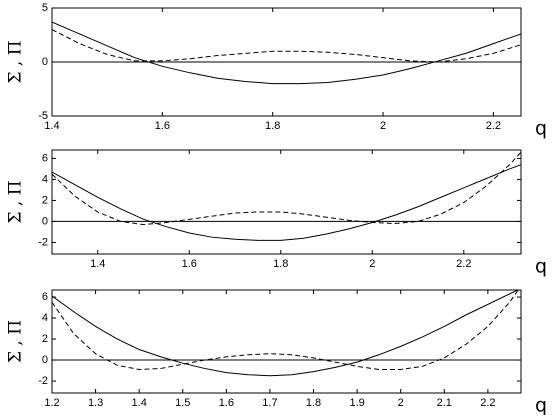 The image size is (554, 420). What do you see at coordinates (43, 116) in the screenshot?
I see `y-tick-label: -5` at bounding box center [43, 116].